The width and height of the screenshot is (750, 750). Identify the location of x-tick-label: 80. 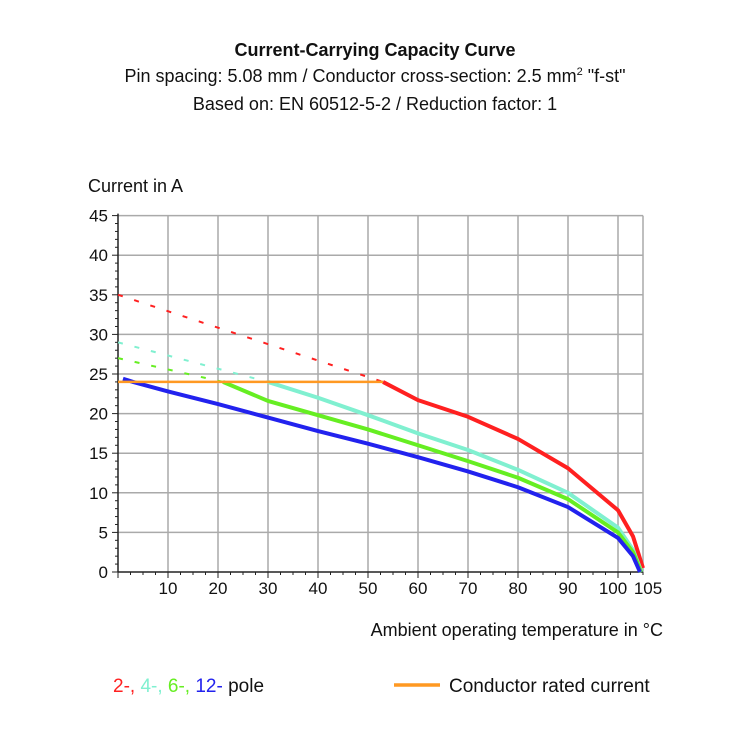
(518, 588).